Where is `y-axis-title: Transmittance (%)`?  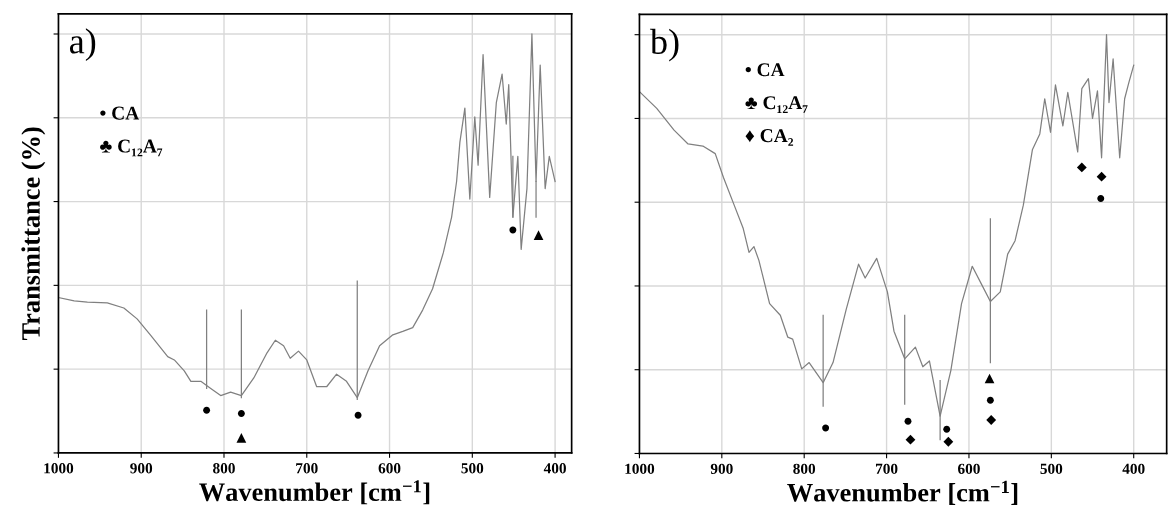
y-axis-title: Transmittance (%) is located at coordinates (33, 234).